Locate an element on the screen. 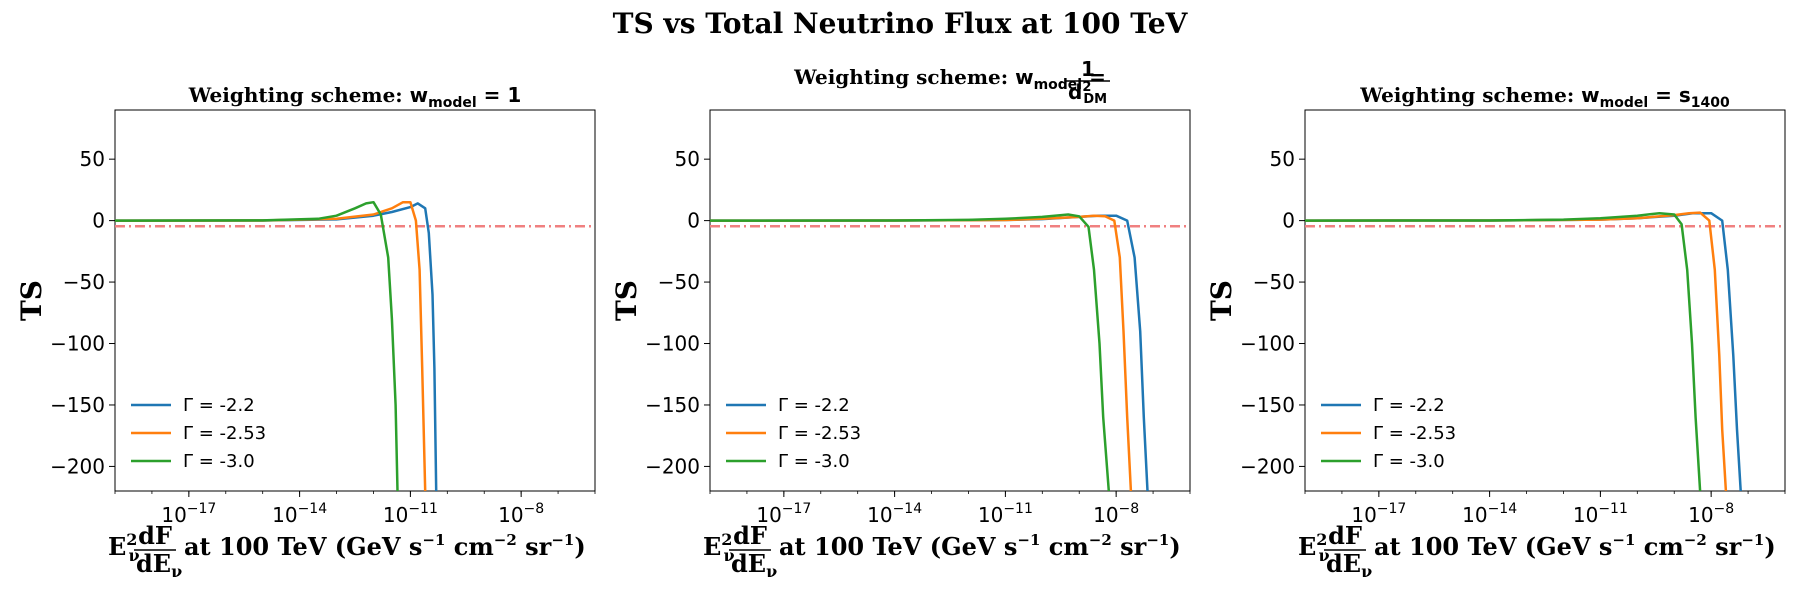 The height and width of the screenshot is (600, 1800). figure-title: TS vs Total Neutrino Flux at 100 TeV is located at coordinates (901, 23).